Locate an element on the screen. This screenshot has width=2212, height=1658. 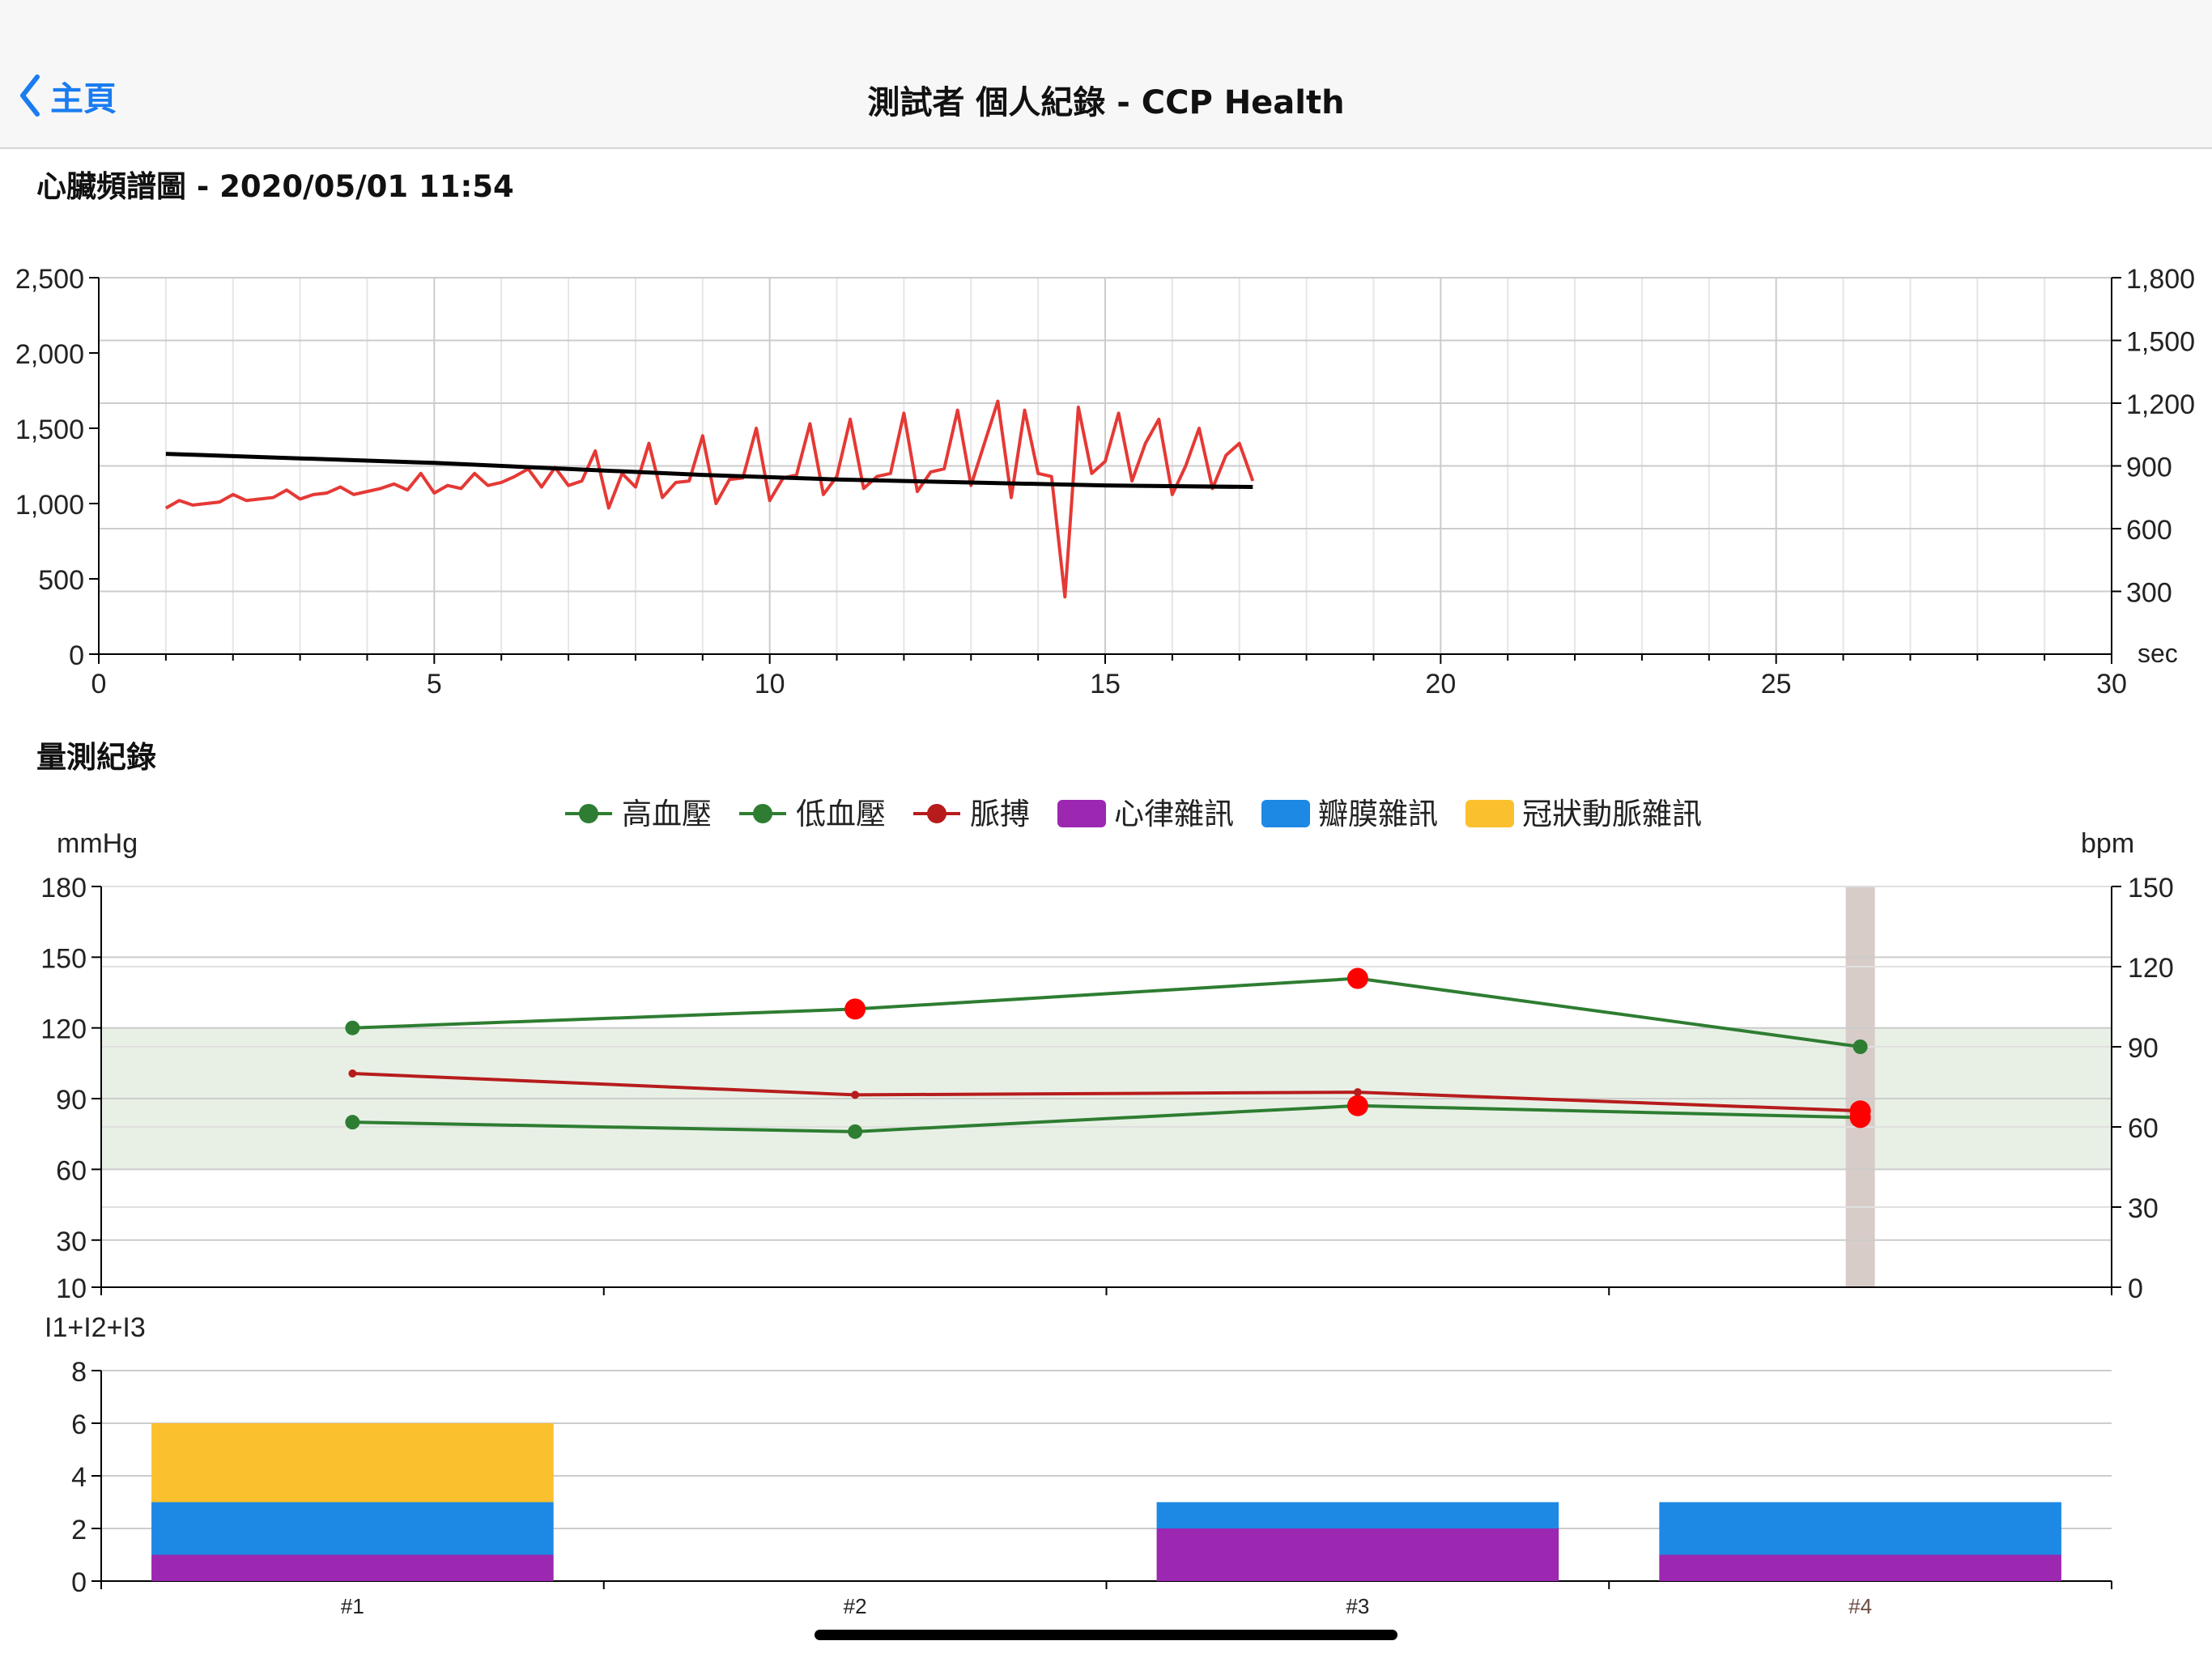
x-tick-label: 25 is located at coordinates (1777, 684).